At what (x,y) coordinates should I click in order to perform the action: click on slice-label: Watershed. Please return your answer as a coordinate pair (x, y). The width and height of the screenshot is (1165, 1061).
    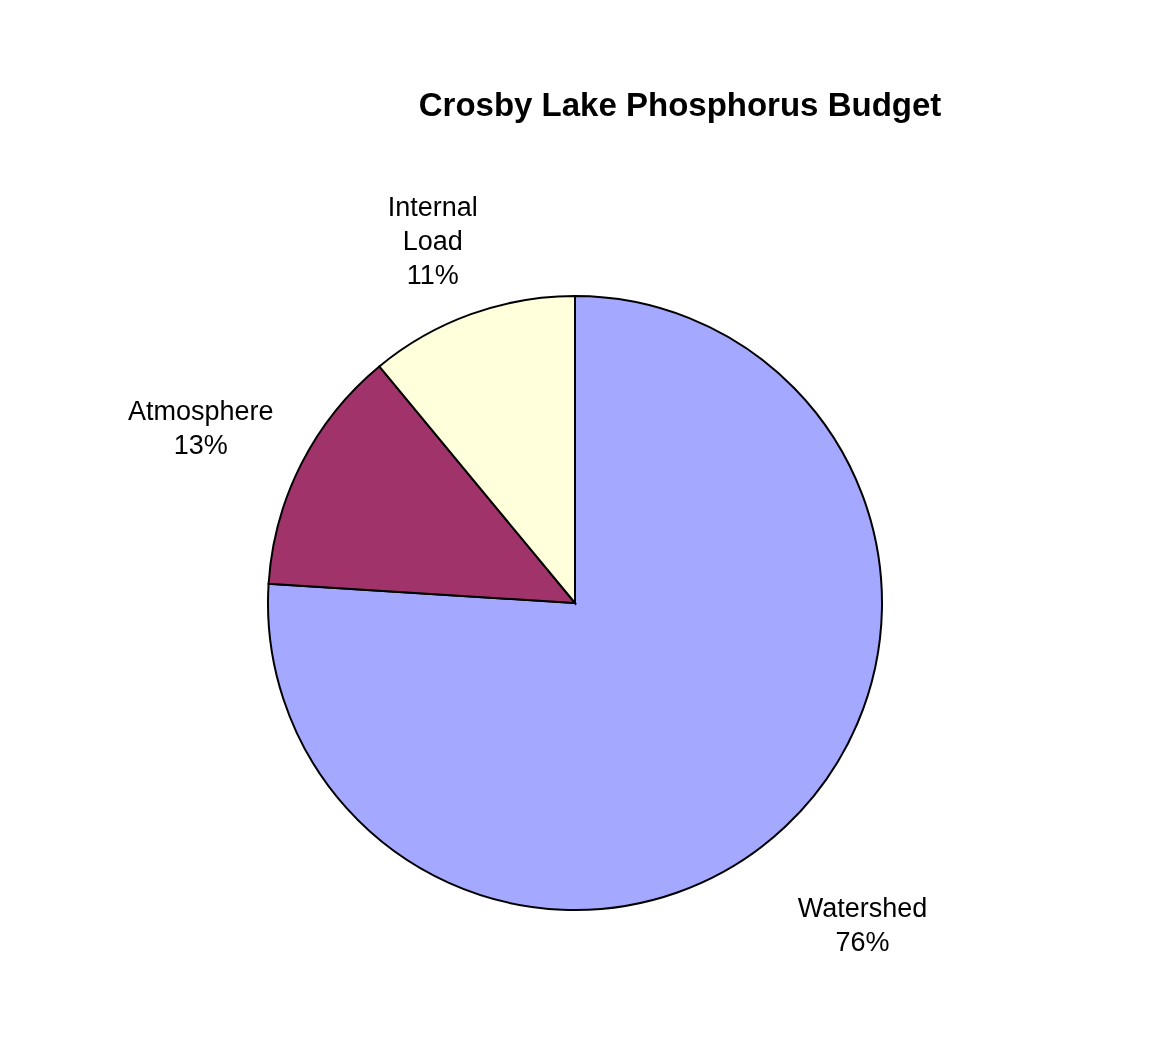
    Looking at the image, I should click on (862, 908).